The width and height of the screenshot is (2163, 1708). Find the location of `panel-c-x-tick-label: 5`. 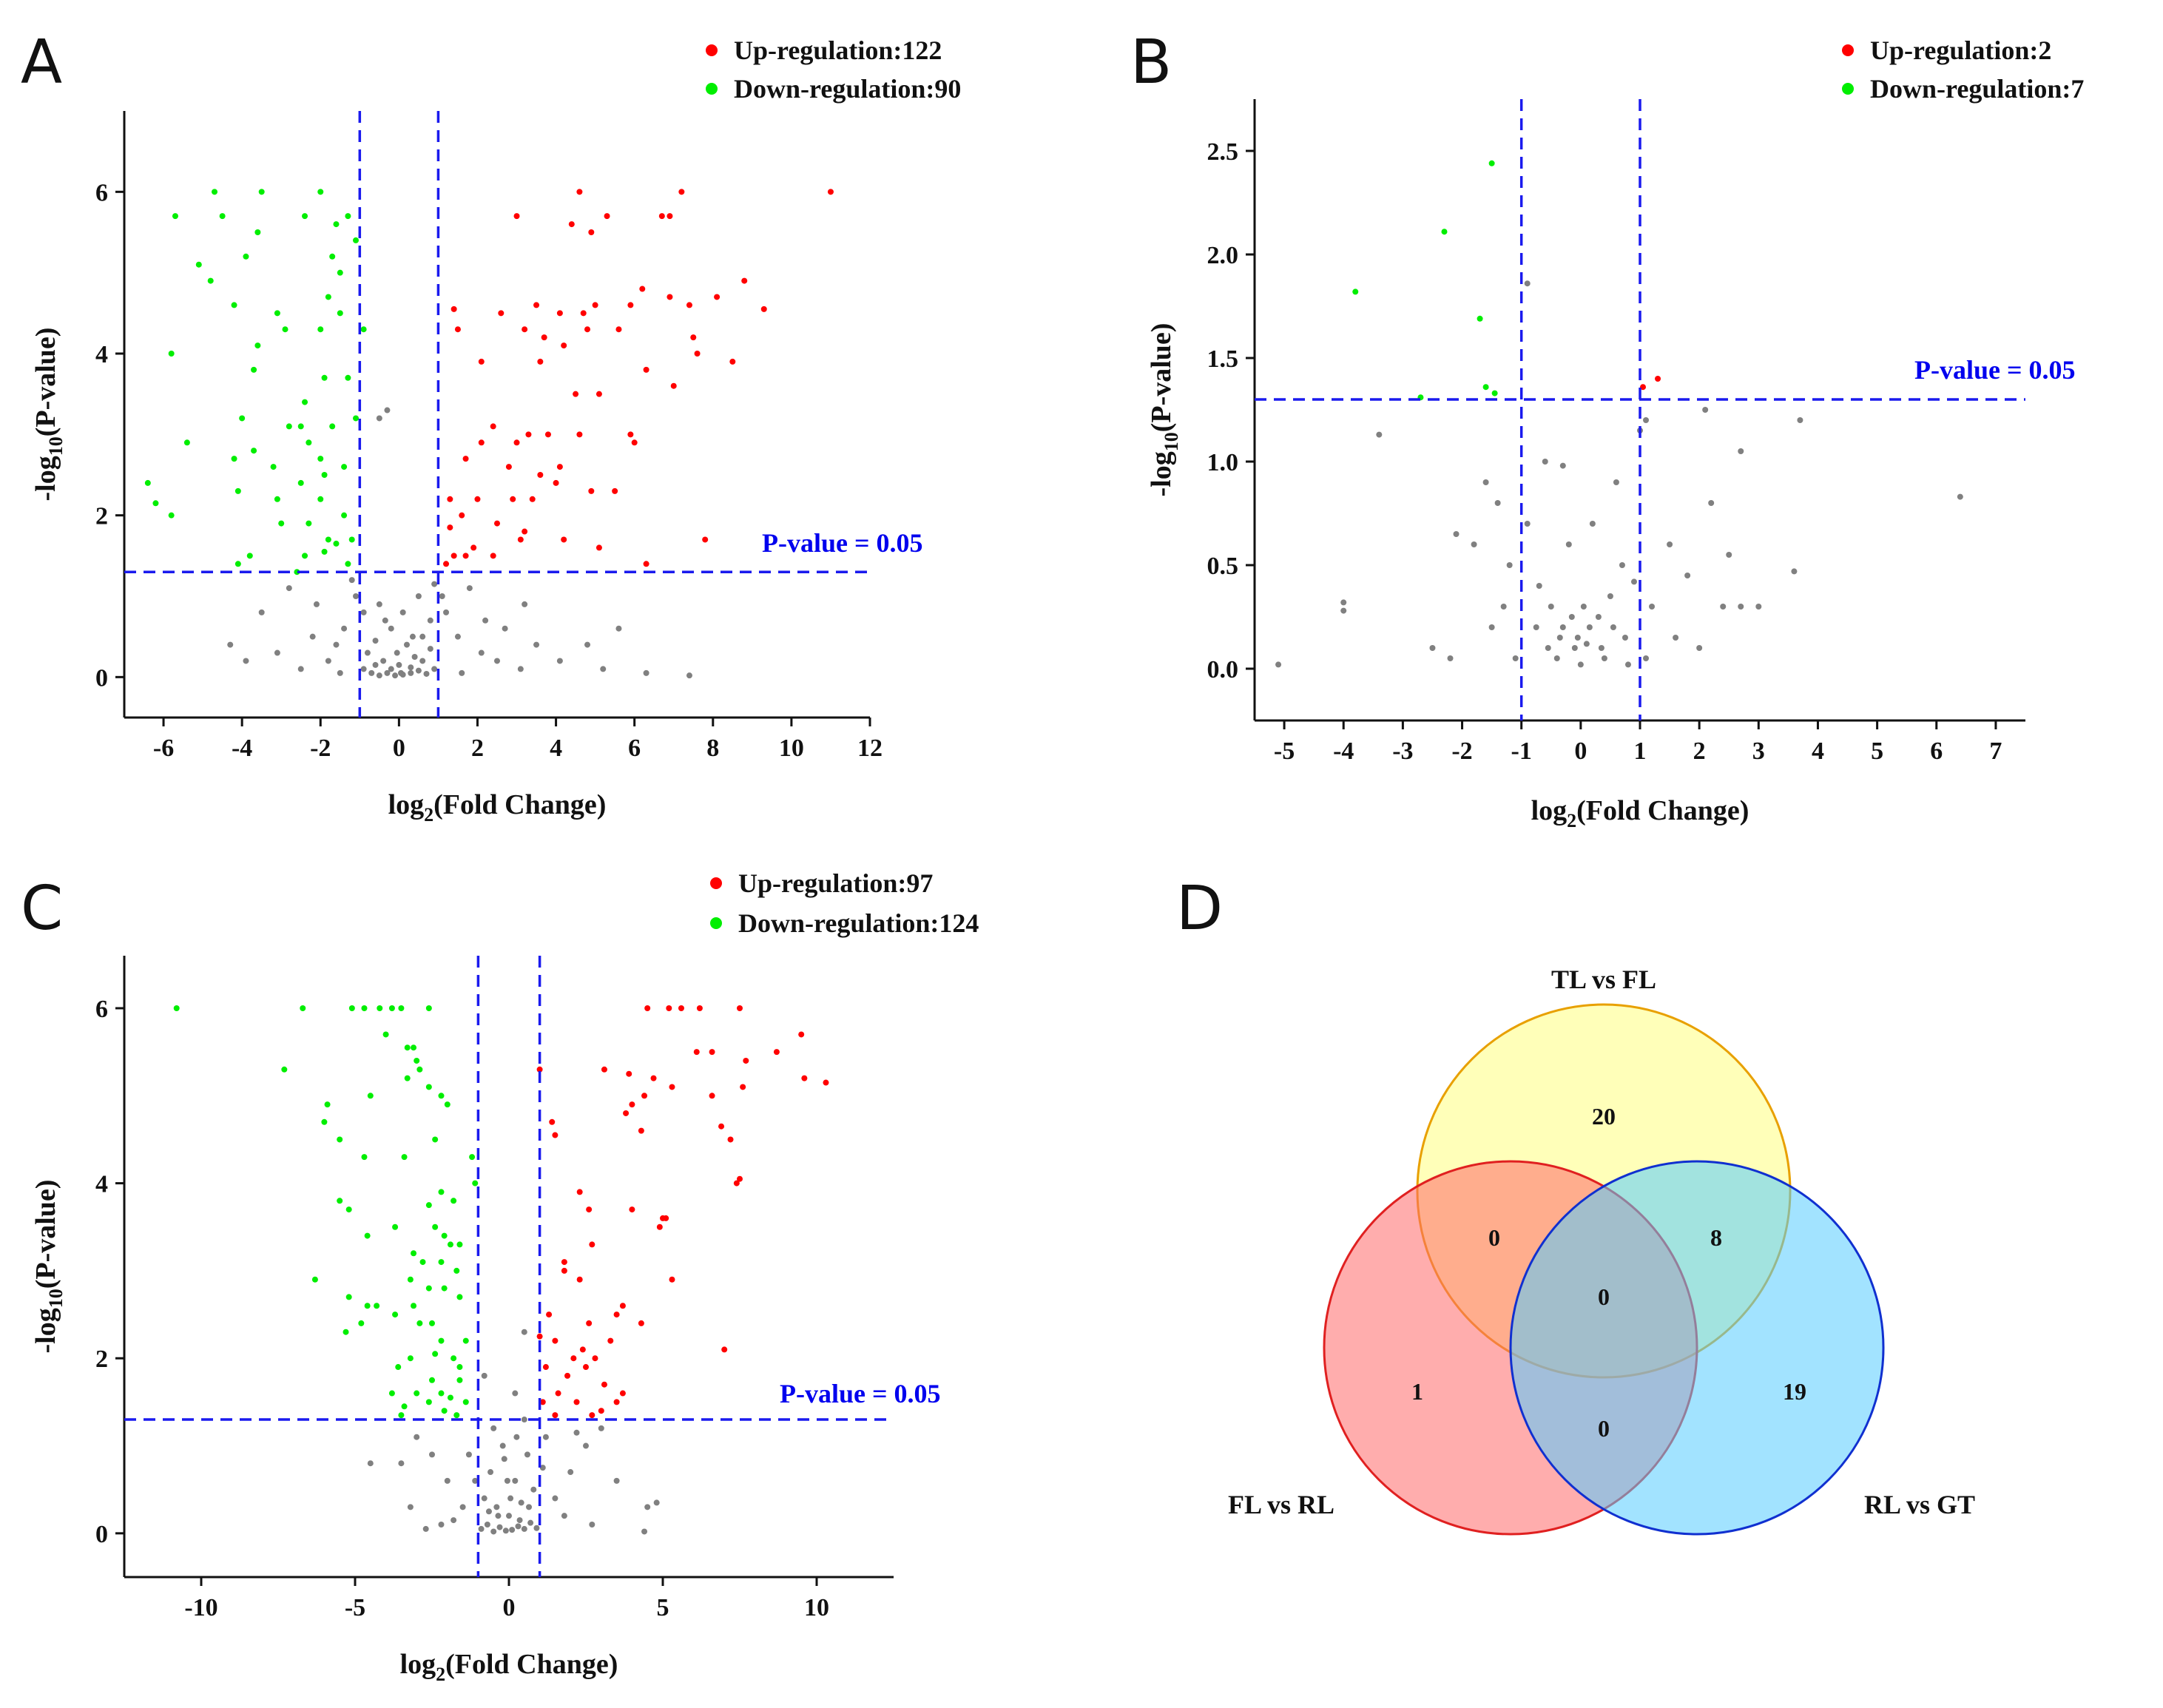

panel-c-x-tick-label: 5 is located at coordinates (663, 1607).